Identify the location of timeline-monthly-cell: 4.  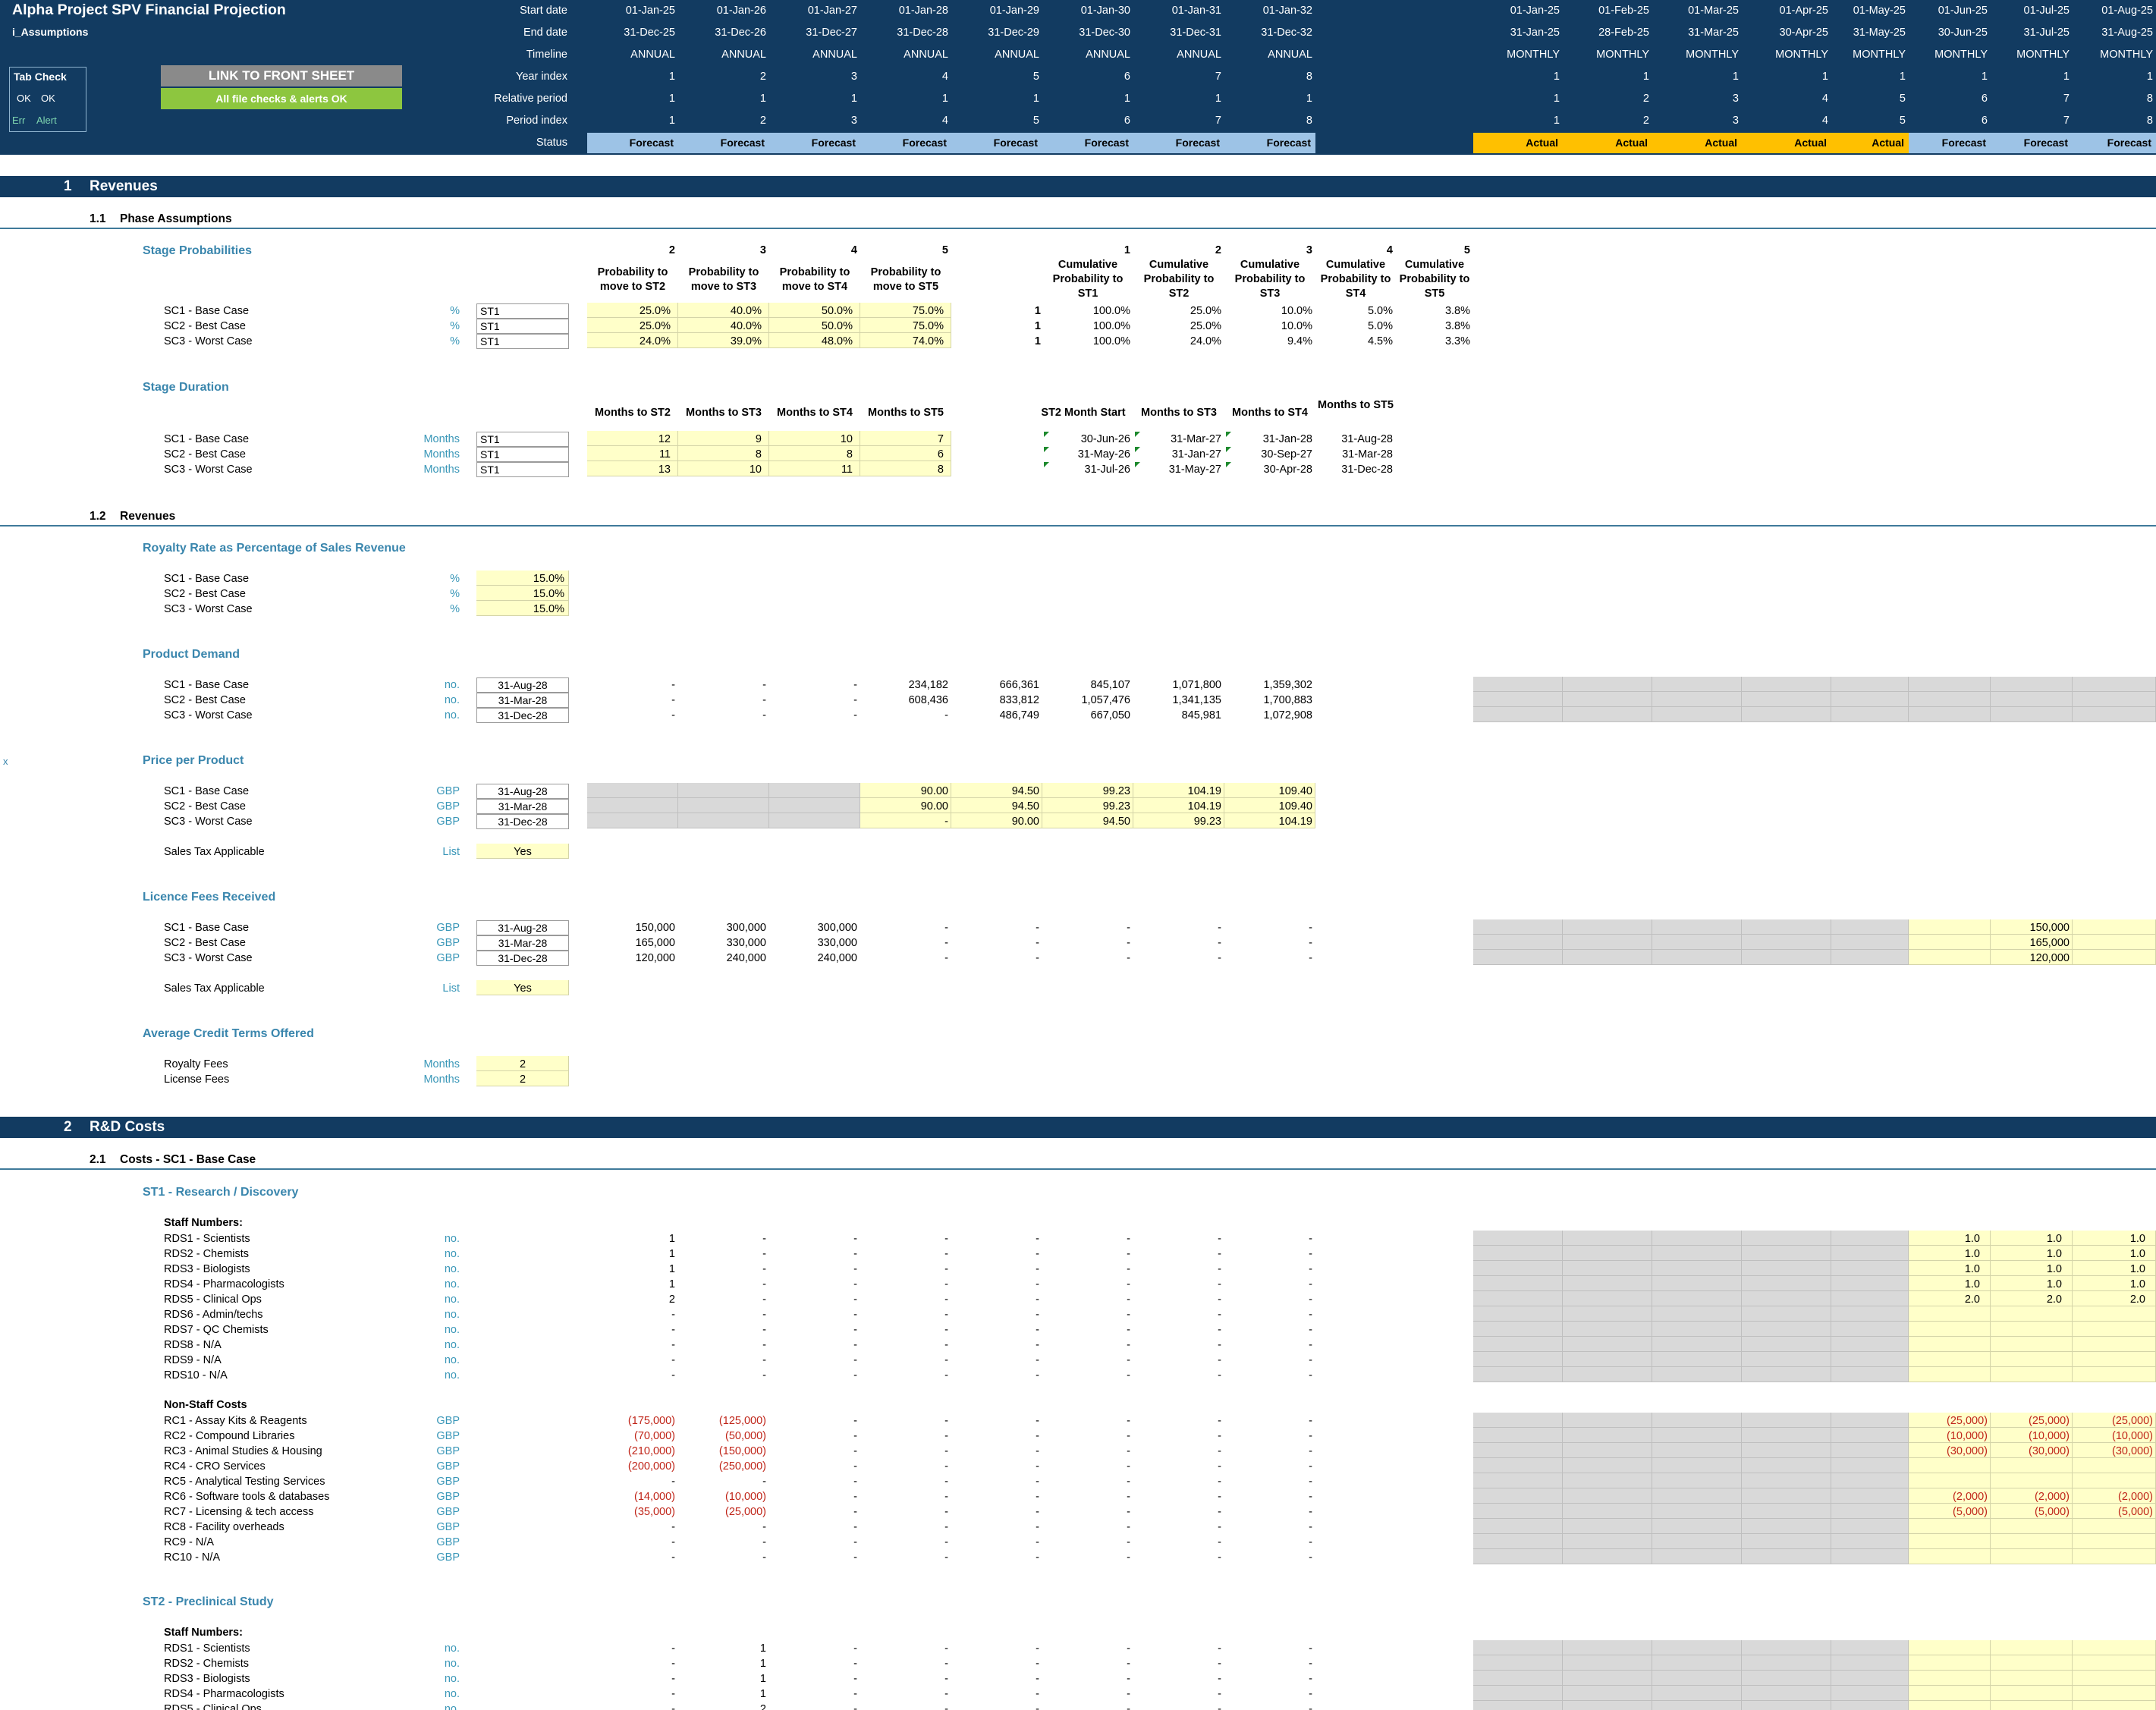
(1824, 99).